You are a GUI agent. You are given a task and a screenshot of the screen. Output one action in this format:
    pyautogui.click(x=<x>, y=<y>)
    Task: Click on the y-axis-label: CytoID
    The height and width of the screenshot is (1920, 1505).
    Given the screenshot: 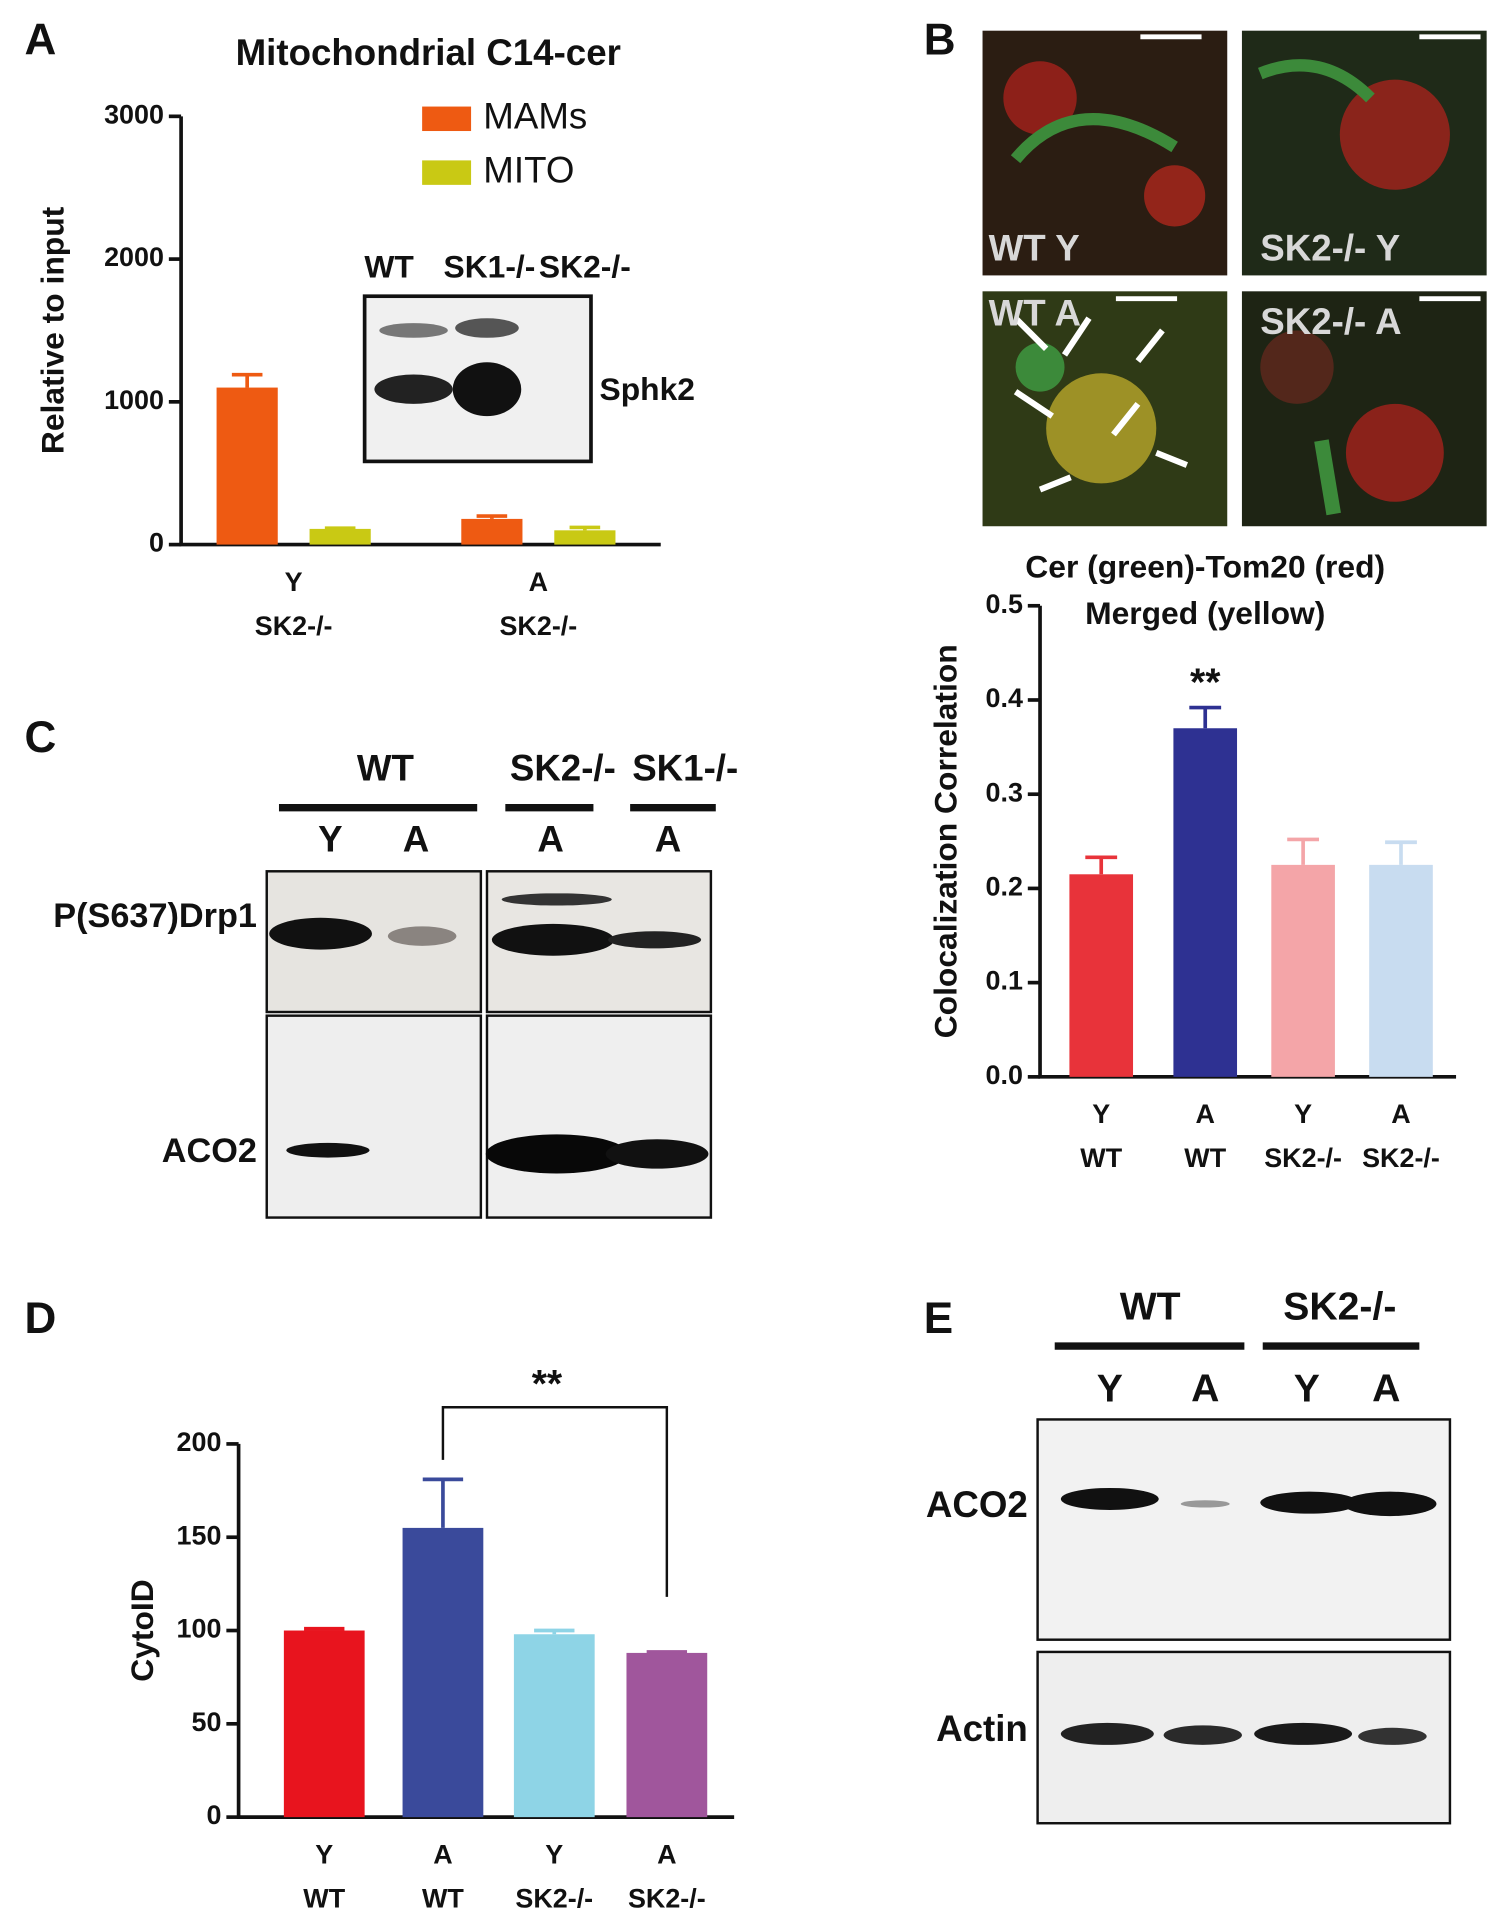 What is the action you would take?
    pyautogui.click(x=142, y=1630)
    